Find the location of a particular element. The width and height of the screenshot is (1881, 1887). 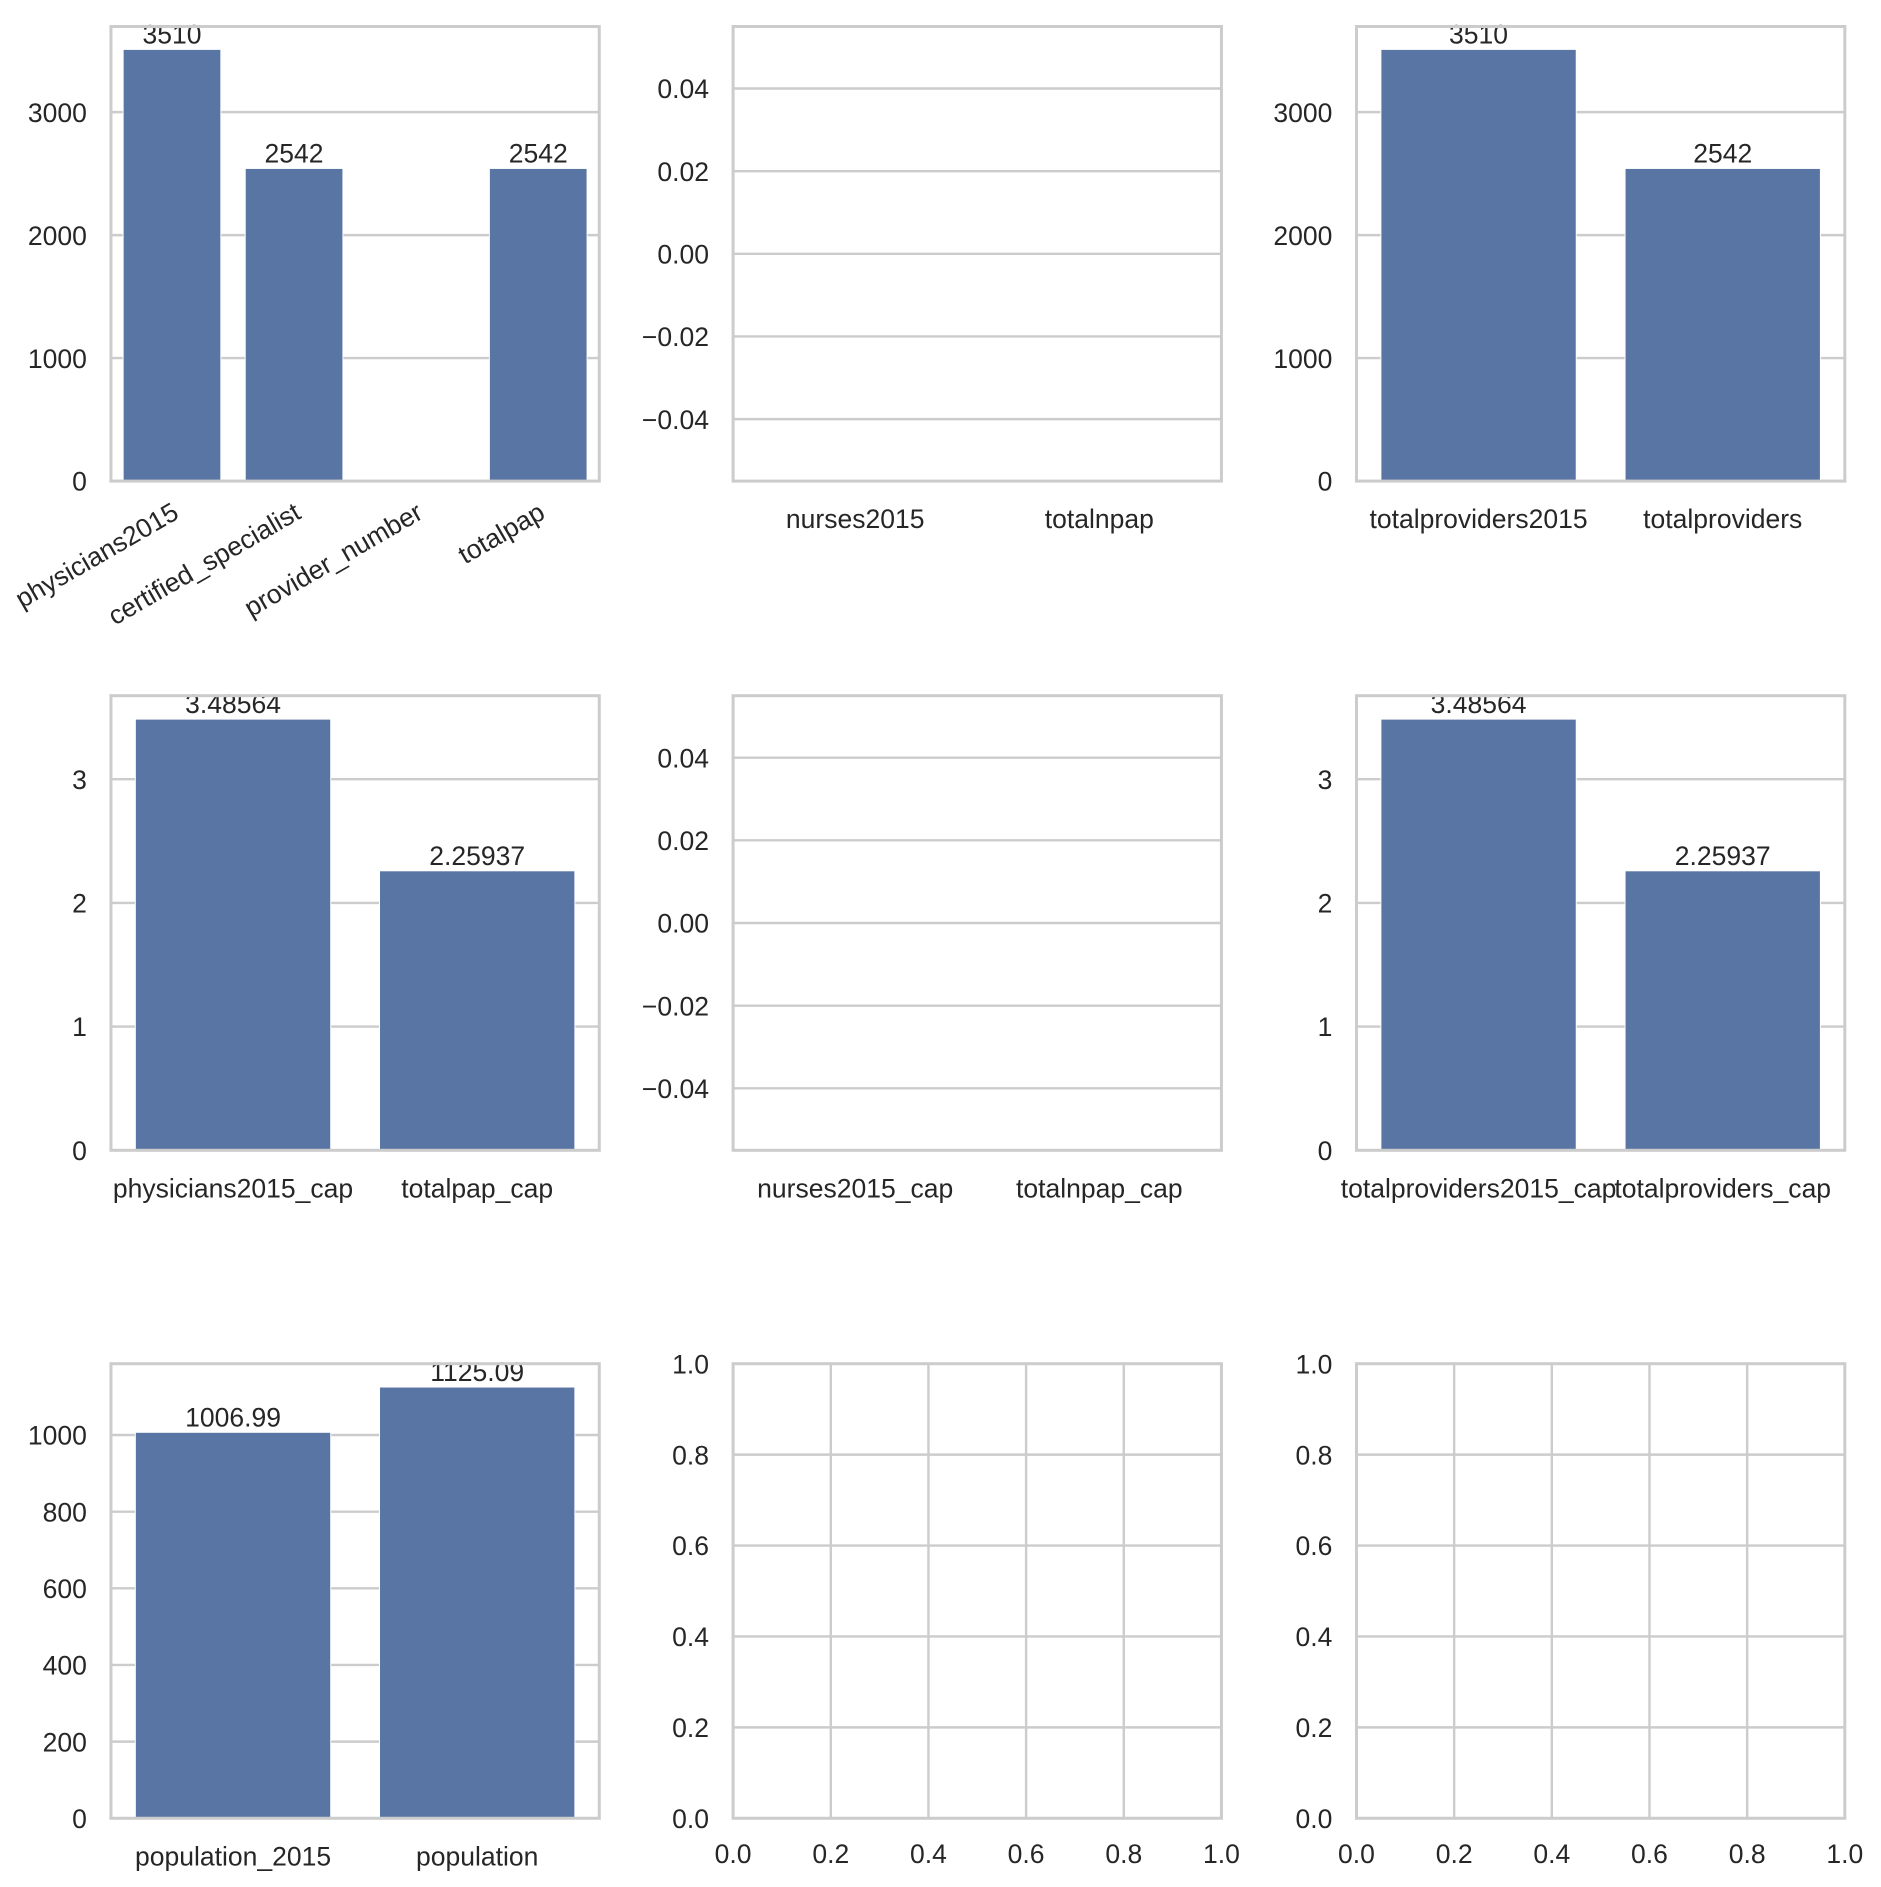

x-tick-label: population is located at coordinates (477, 1856).